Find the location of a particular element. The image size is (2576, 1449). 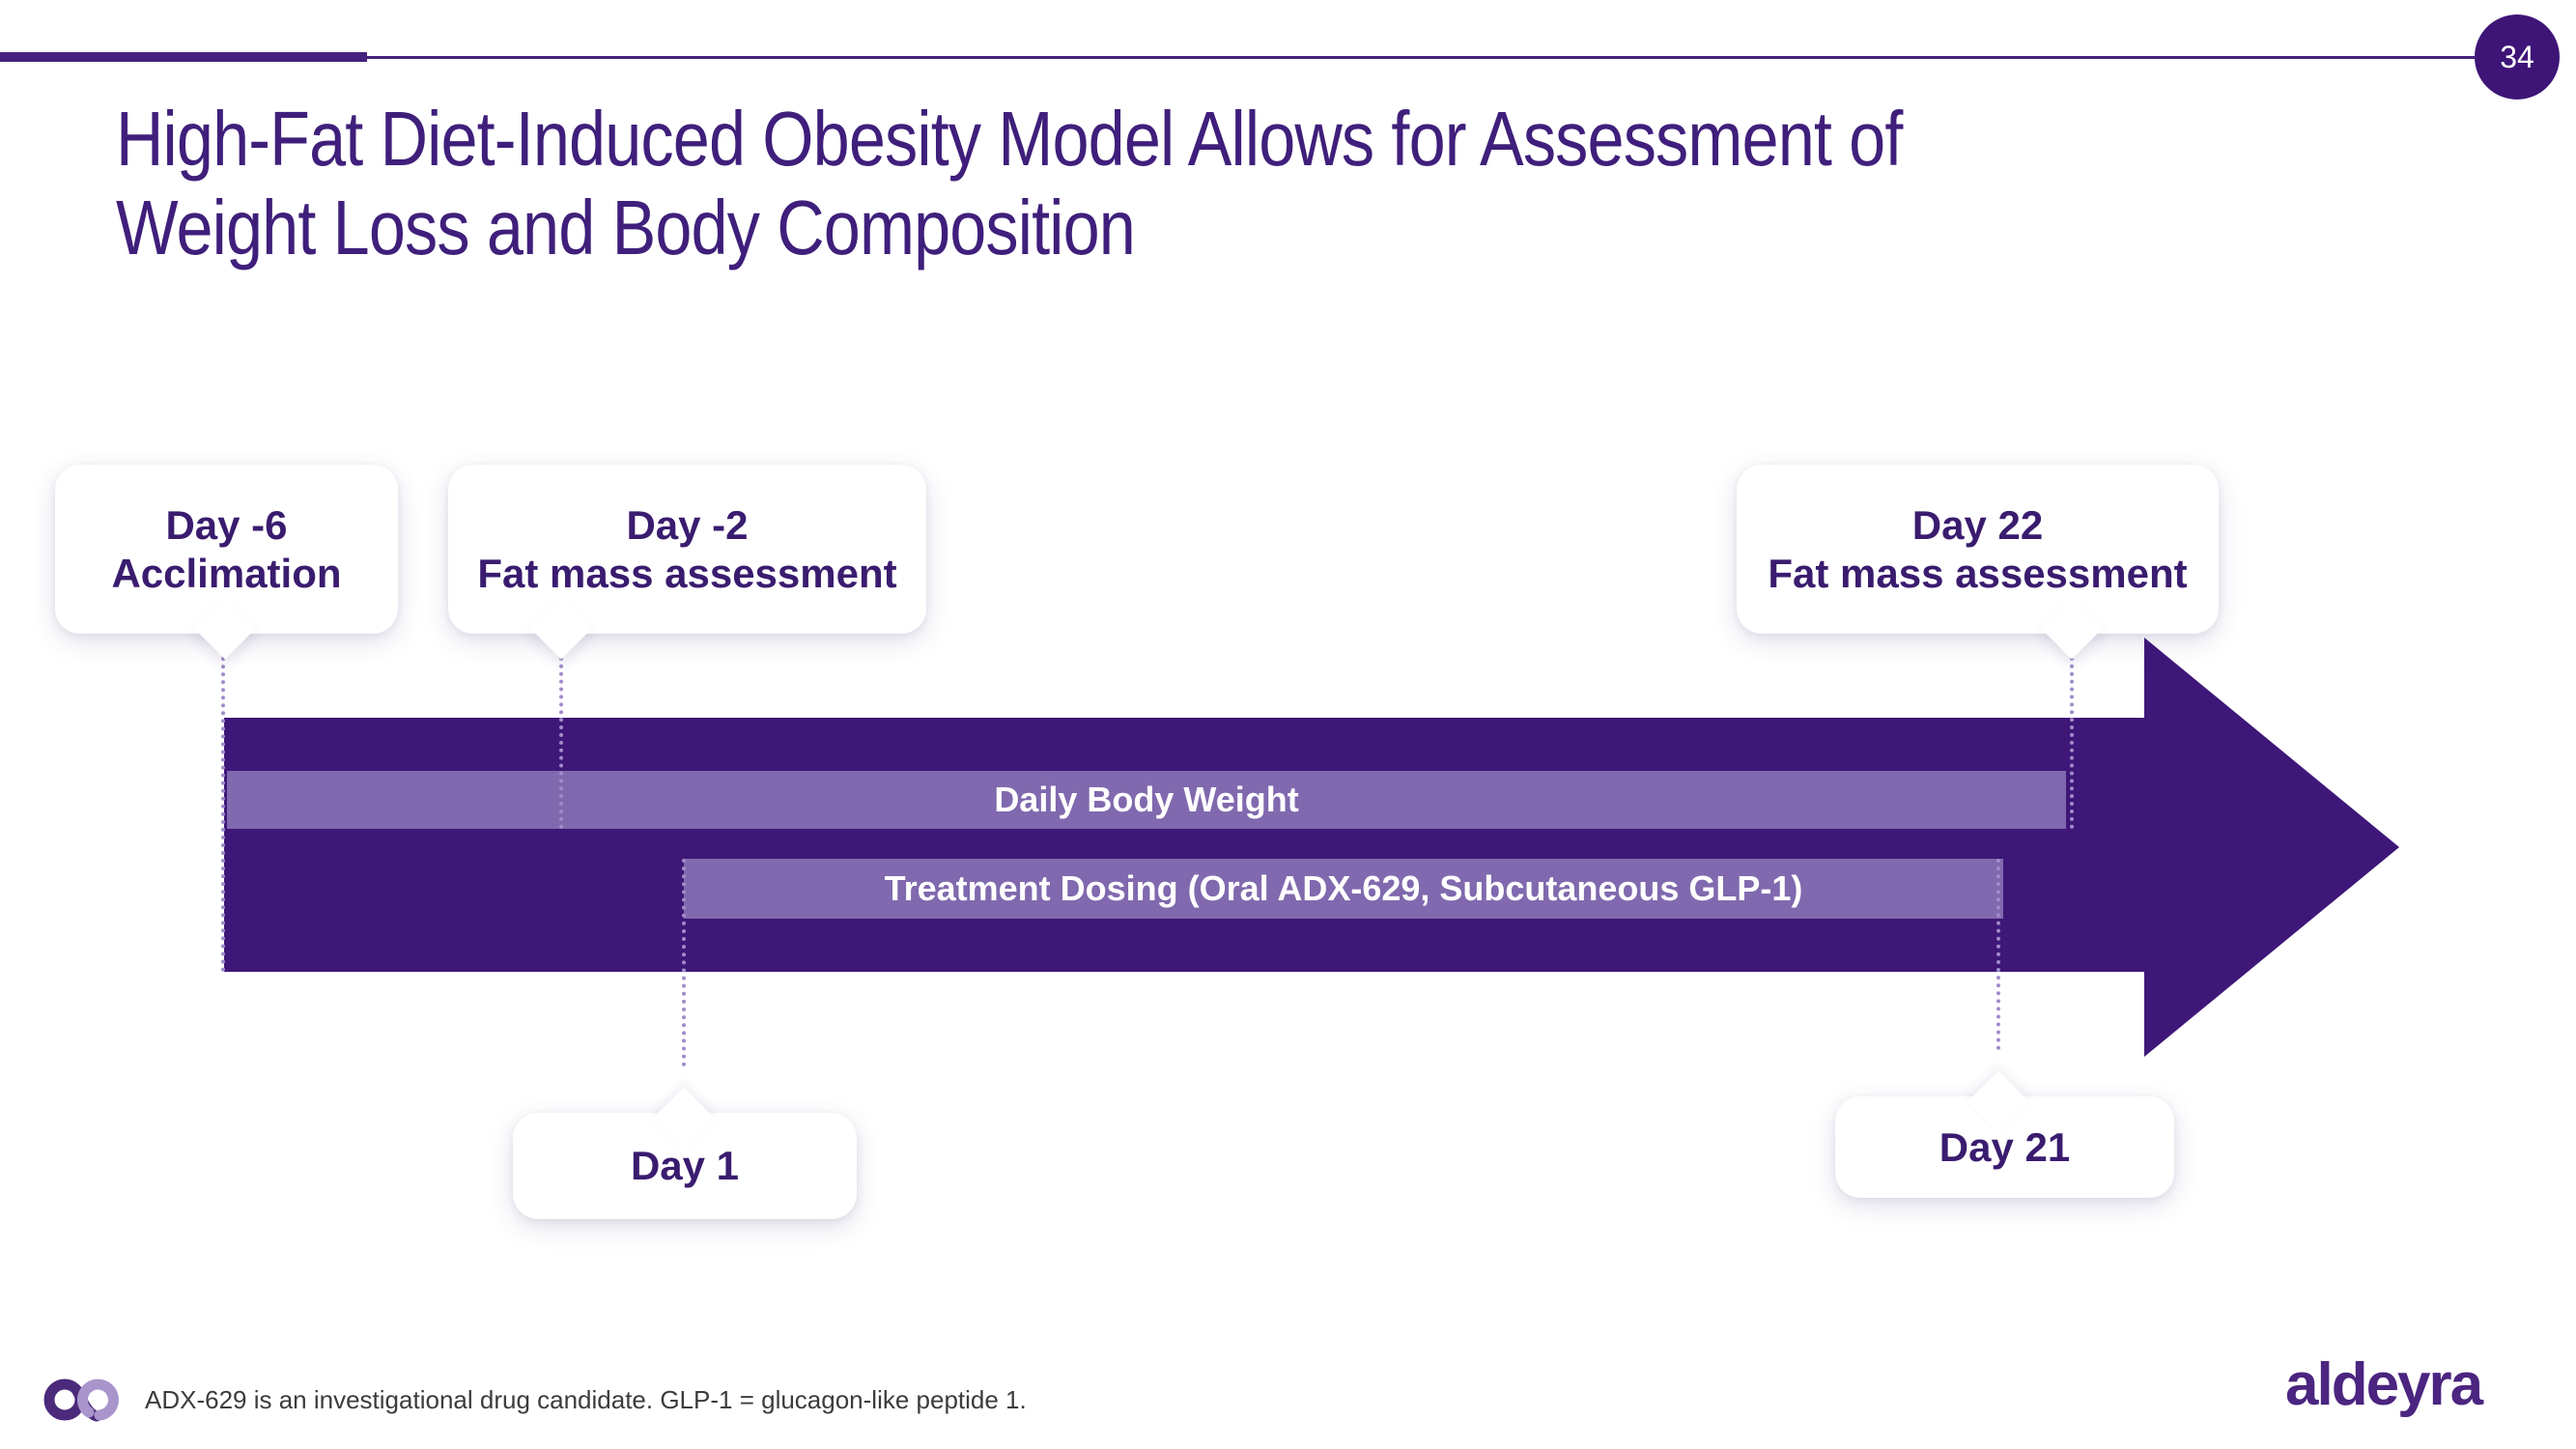

callout-day-21-day: Day 21 is located at coordinates (2005, 1146).